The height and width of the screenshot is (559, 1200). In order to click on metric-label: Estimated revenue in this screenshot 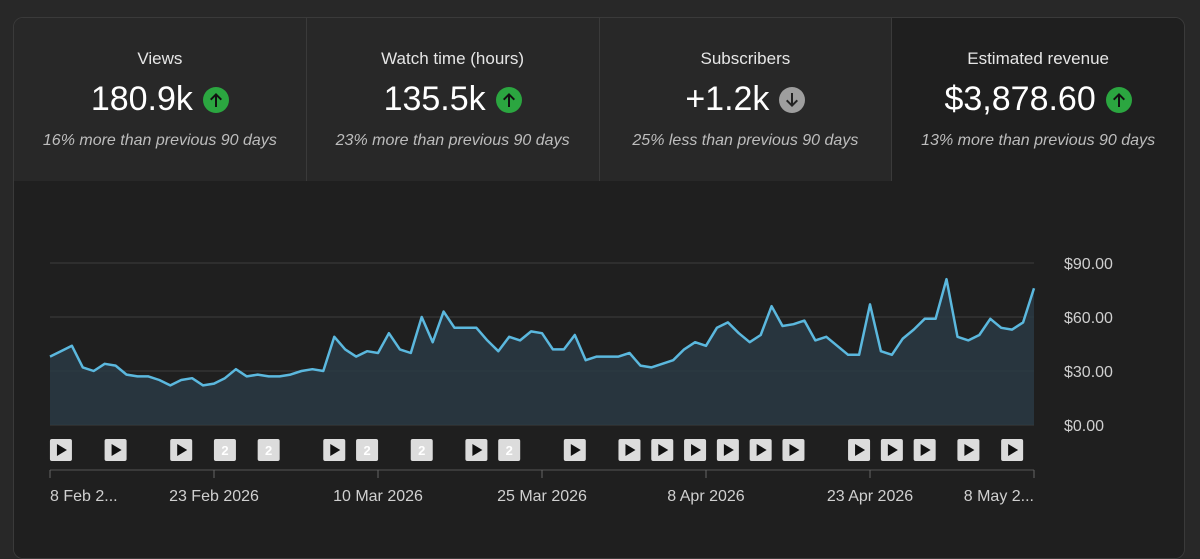, I will do `click(1038, 58)`.